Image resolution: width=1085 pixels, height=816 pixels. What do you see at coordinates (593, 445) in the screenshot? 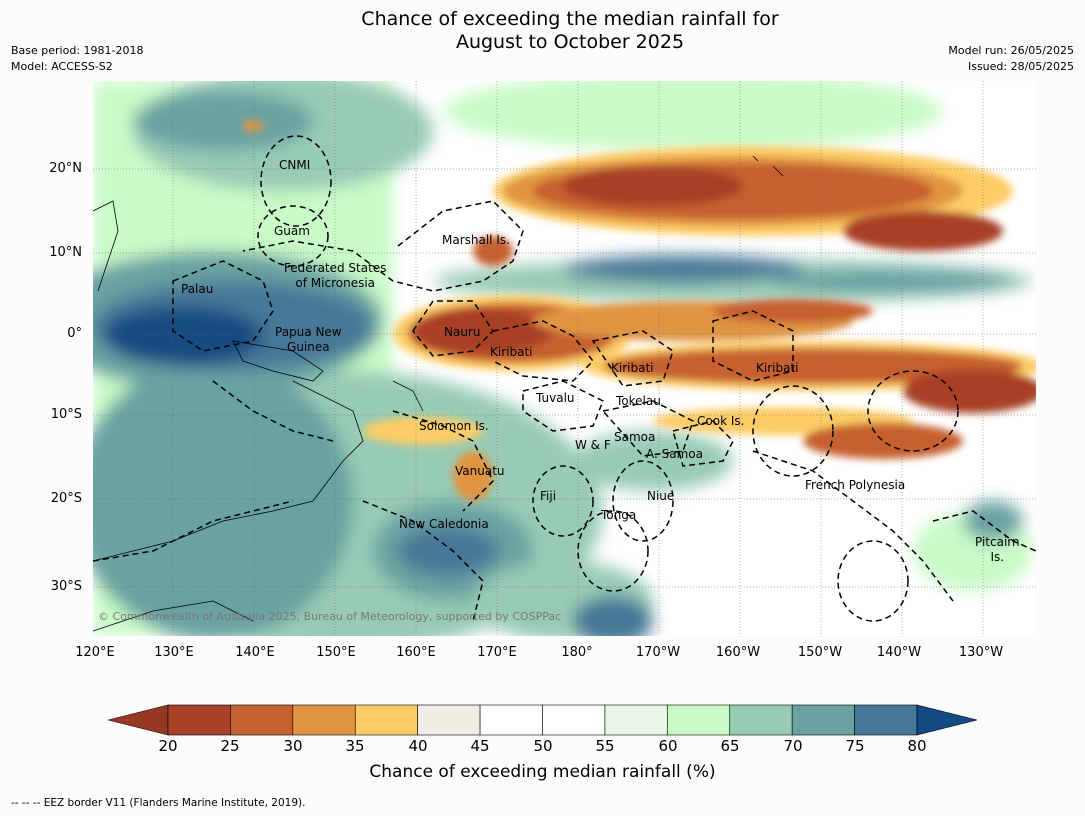
I see `label-wf: W & F` at bounding box center [593, 445].